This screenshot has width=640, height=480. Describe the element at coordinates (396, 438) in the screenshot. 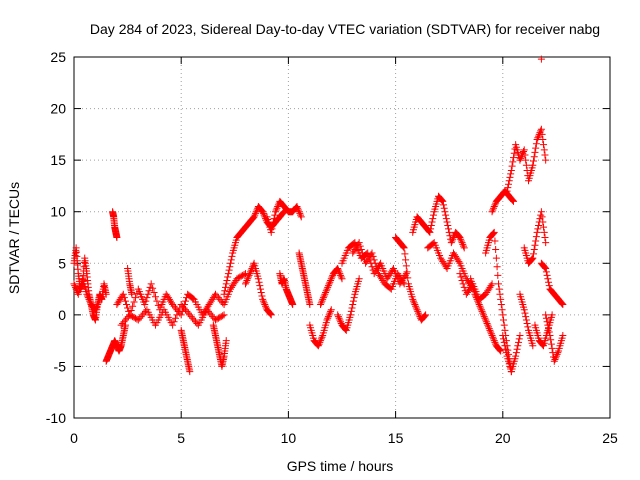

I see `x-tick-label: 15` at that location.